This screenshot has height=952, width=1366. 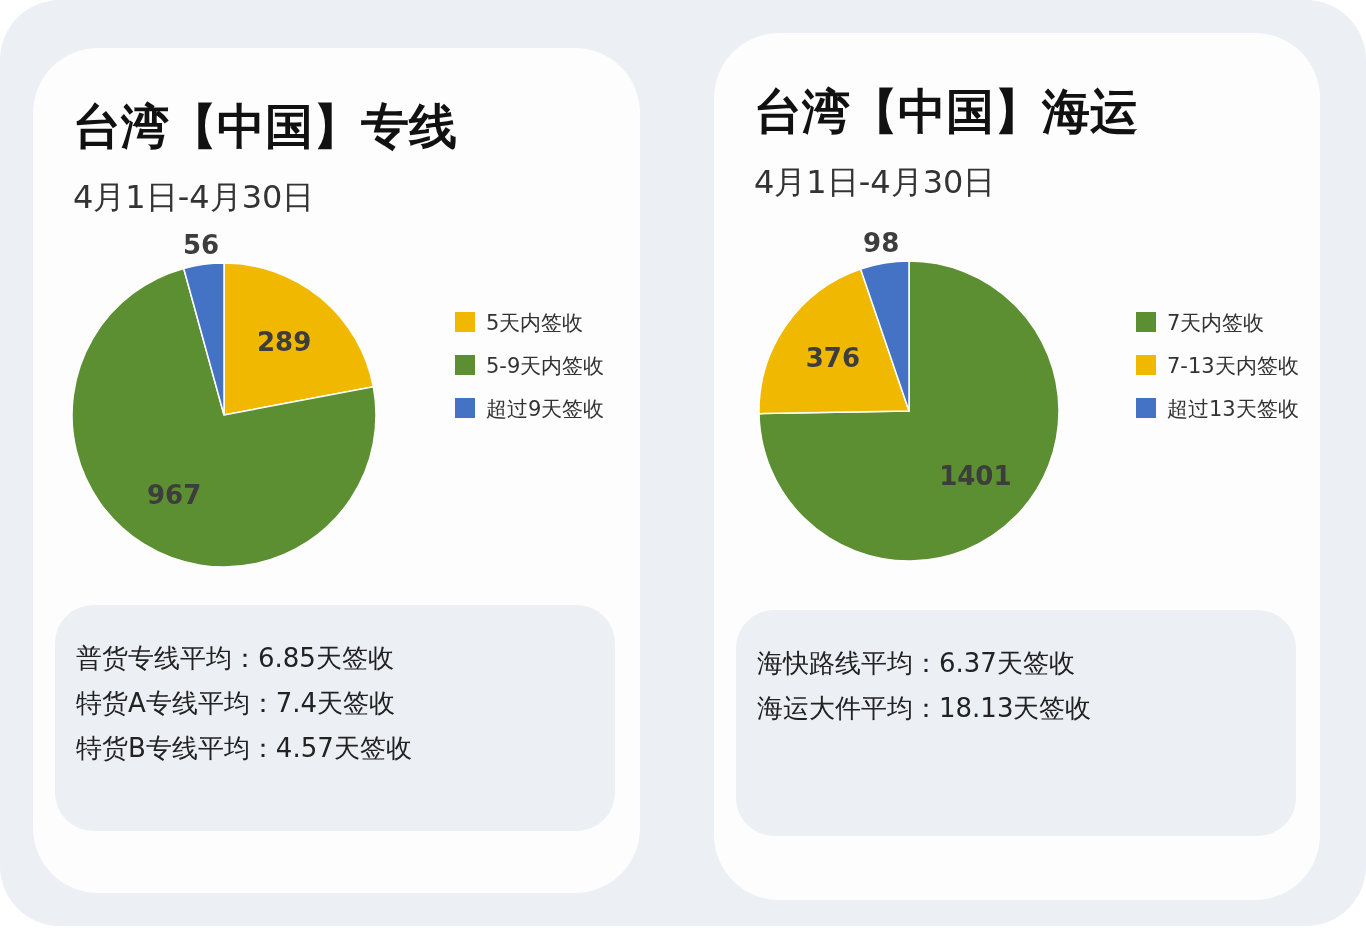 I want to click on data-label: 1401, so click(x=975, y=476).